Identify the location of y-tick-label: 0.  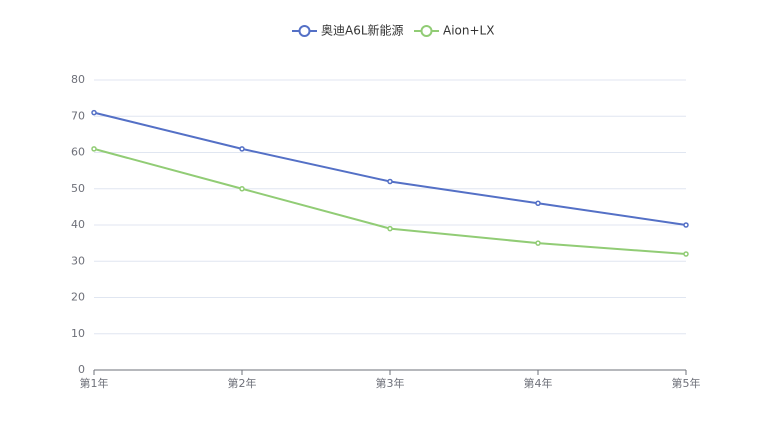
(81, 369).